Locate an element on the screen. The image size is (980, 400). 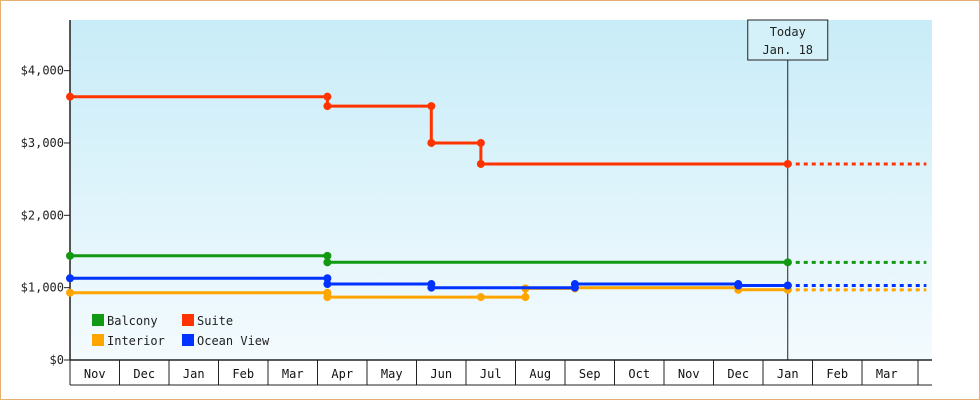
legend-label-suite: Suite is located at coordinates (215, 321).